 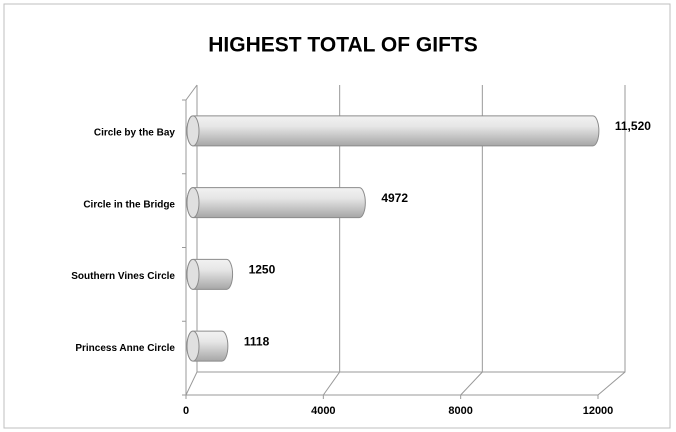 What do you see at coordinates (129, 204) in the screenshot?
I see `category-label: Circle in the Bridge` at bounding box center [129, 204].